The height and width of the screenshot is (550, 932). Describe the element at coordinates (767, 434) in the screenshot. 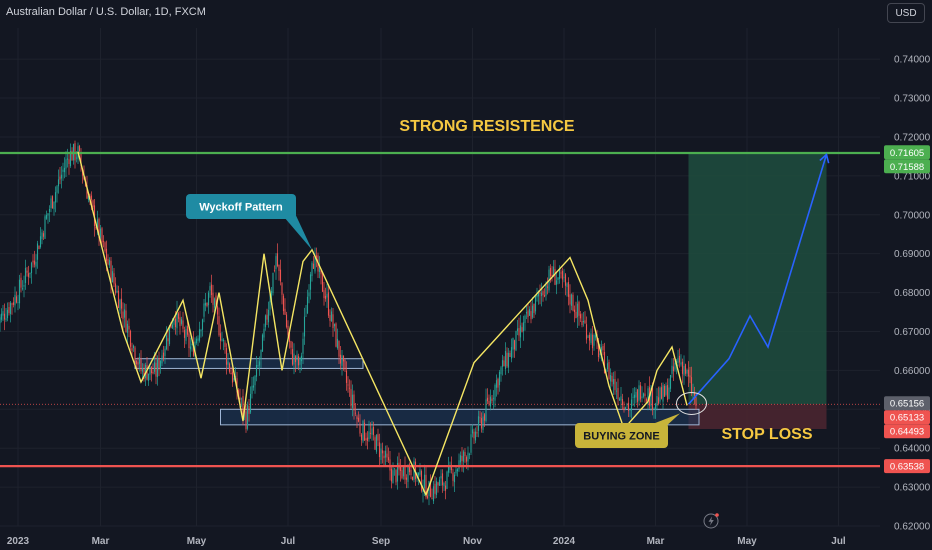

I see `stop-loss-label: STOP LOSS` at that location.